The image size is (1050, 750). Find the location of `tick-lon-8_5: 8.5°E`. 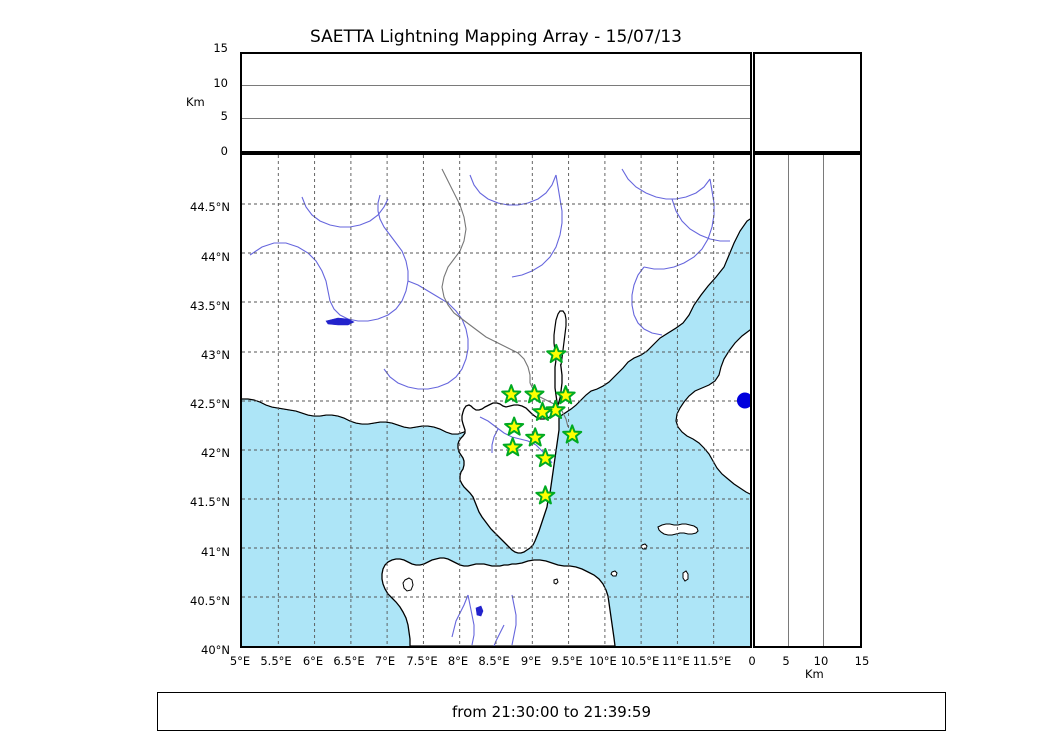

tick-lon-8_5: 8.5°E is located at coordinates (494, 661).